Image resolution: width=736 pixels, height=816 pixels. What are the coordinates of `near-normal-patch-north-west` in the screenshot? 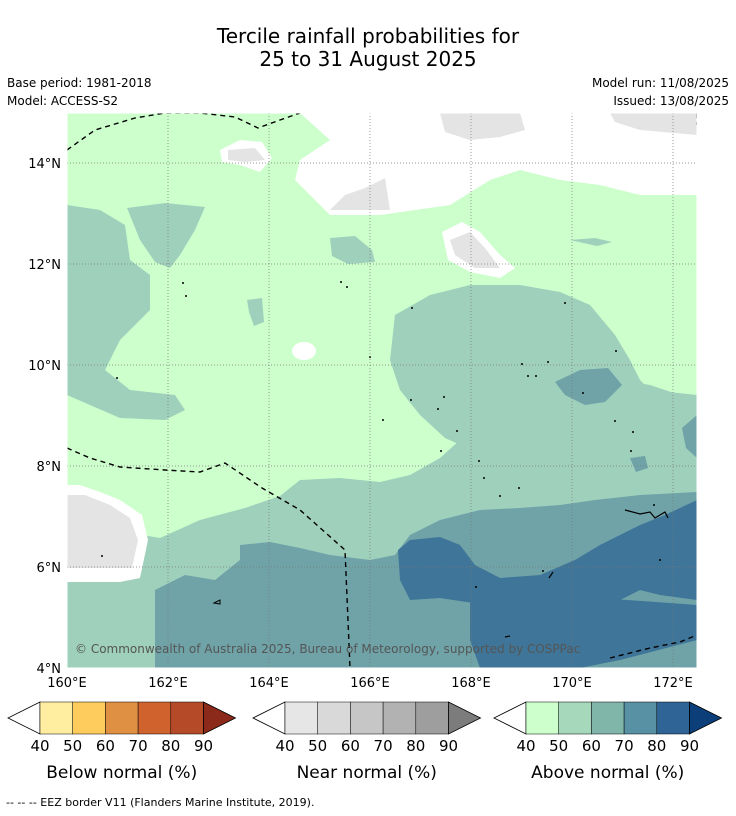 It's located at (246, 155).